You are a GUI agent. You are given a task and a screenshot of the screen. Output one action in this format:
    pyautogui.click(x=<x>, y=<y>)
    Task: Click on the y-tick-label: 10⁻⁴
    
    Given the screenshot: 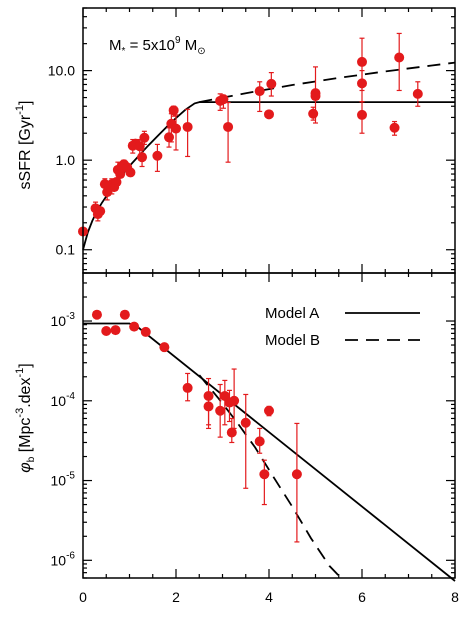 What is the action you would take?
    pyautogui.click(x=63, y=400)
    